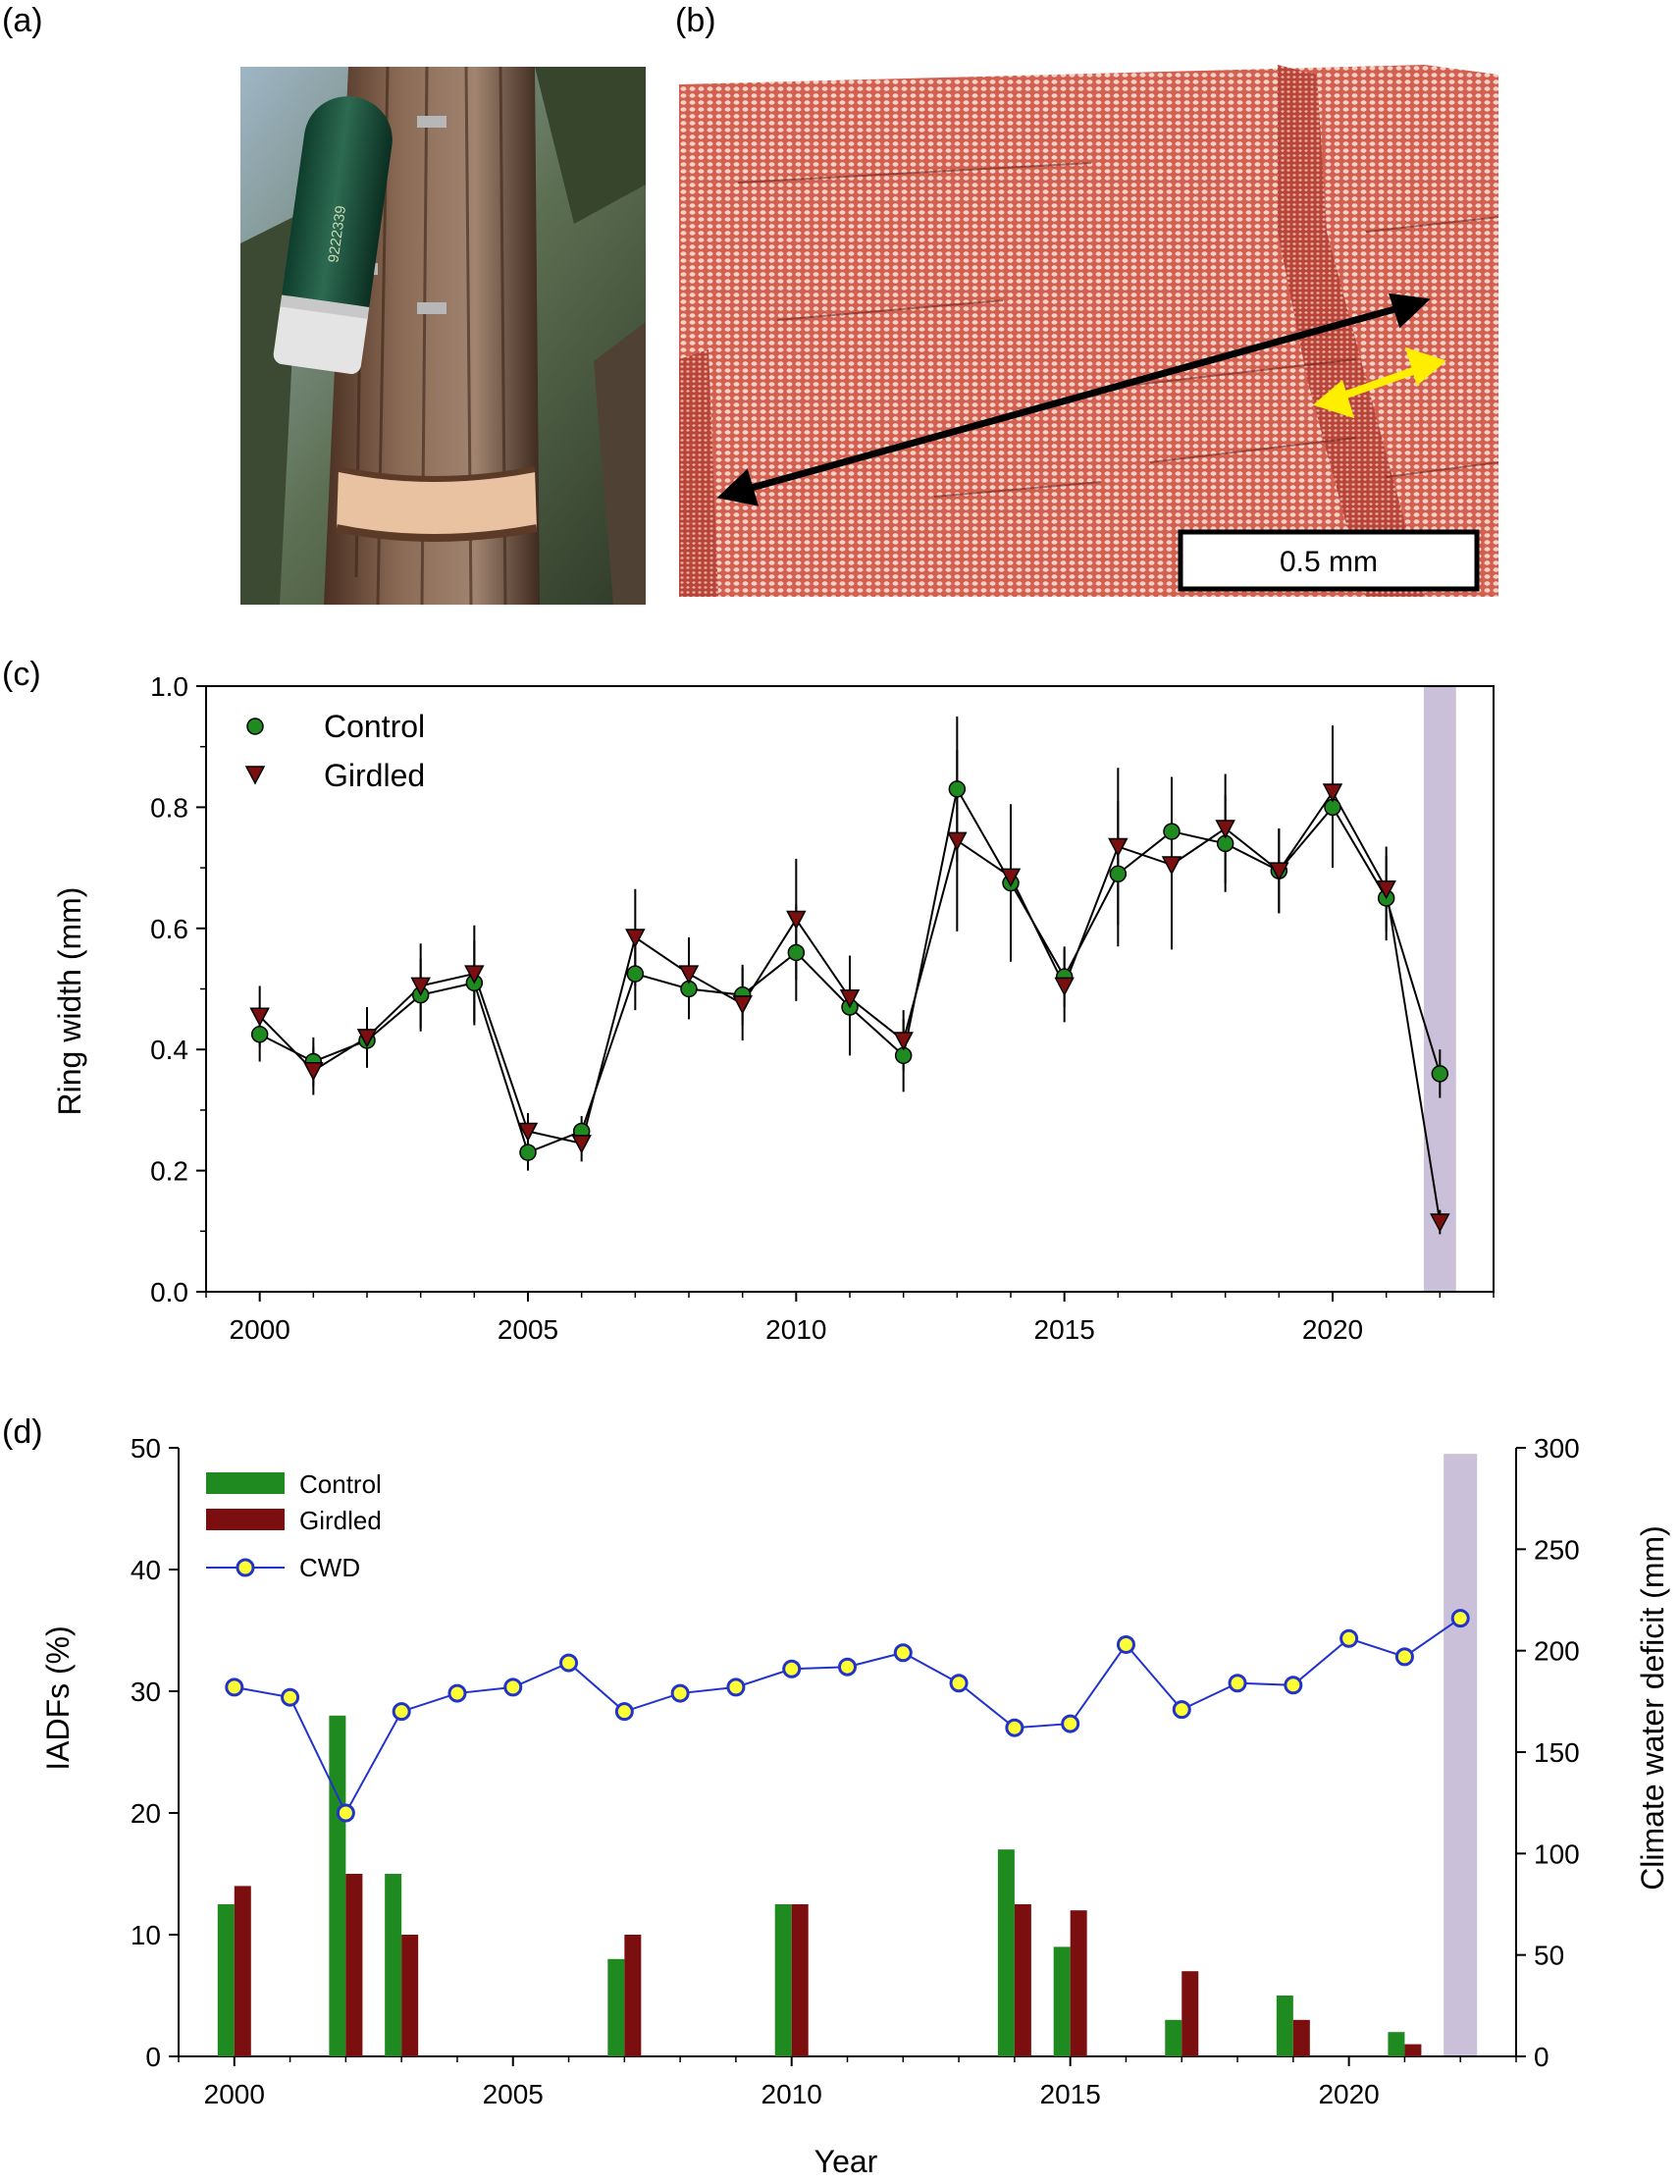 Image resolution: width=1680 pixels, height=2184 pixels. I want to click on chart-d-ylabel: IADFs (%), so click(58, 1698).